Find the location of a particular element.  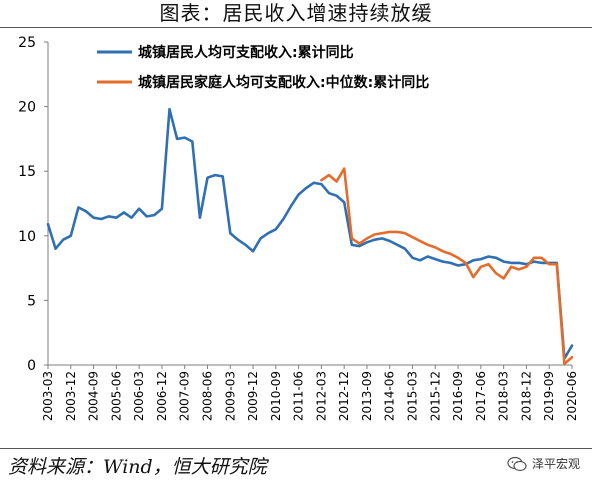

x-tick-label: 2003-03 is located at coordinates (48, 396).